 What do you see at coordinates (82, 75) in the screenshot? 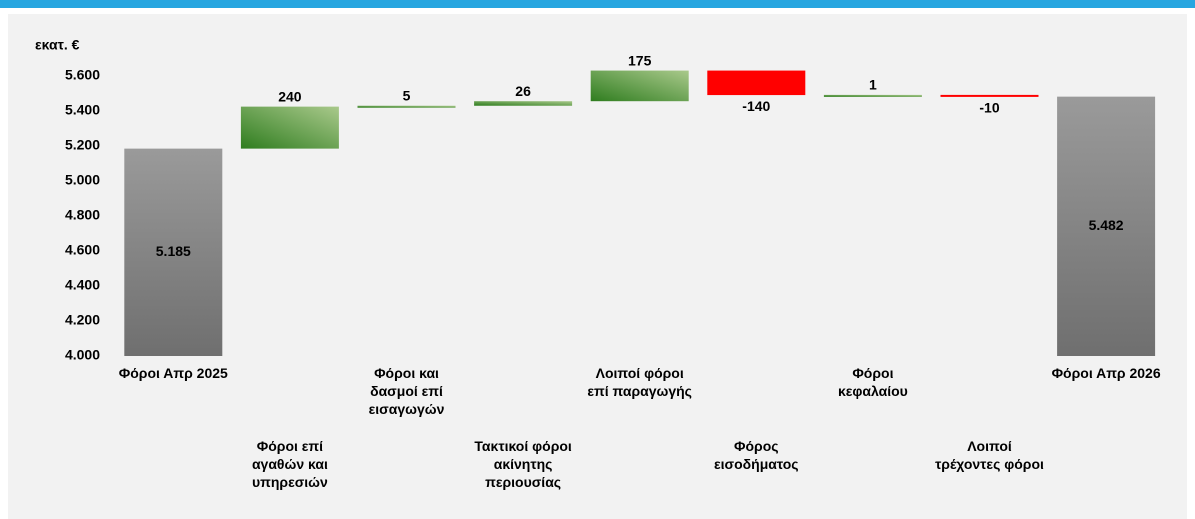
I see `y-tick-label: 5.600` at bounding box center [82, 75].